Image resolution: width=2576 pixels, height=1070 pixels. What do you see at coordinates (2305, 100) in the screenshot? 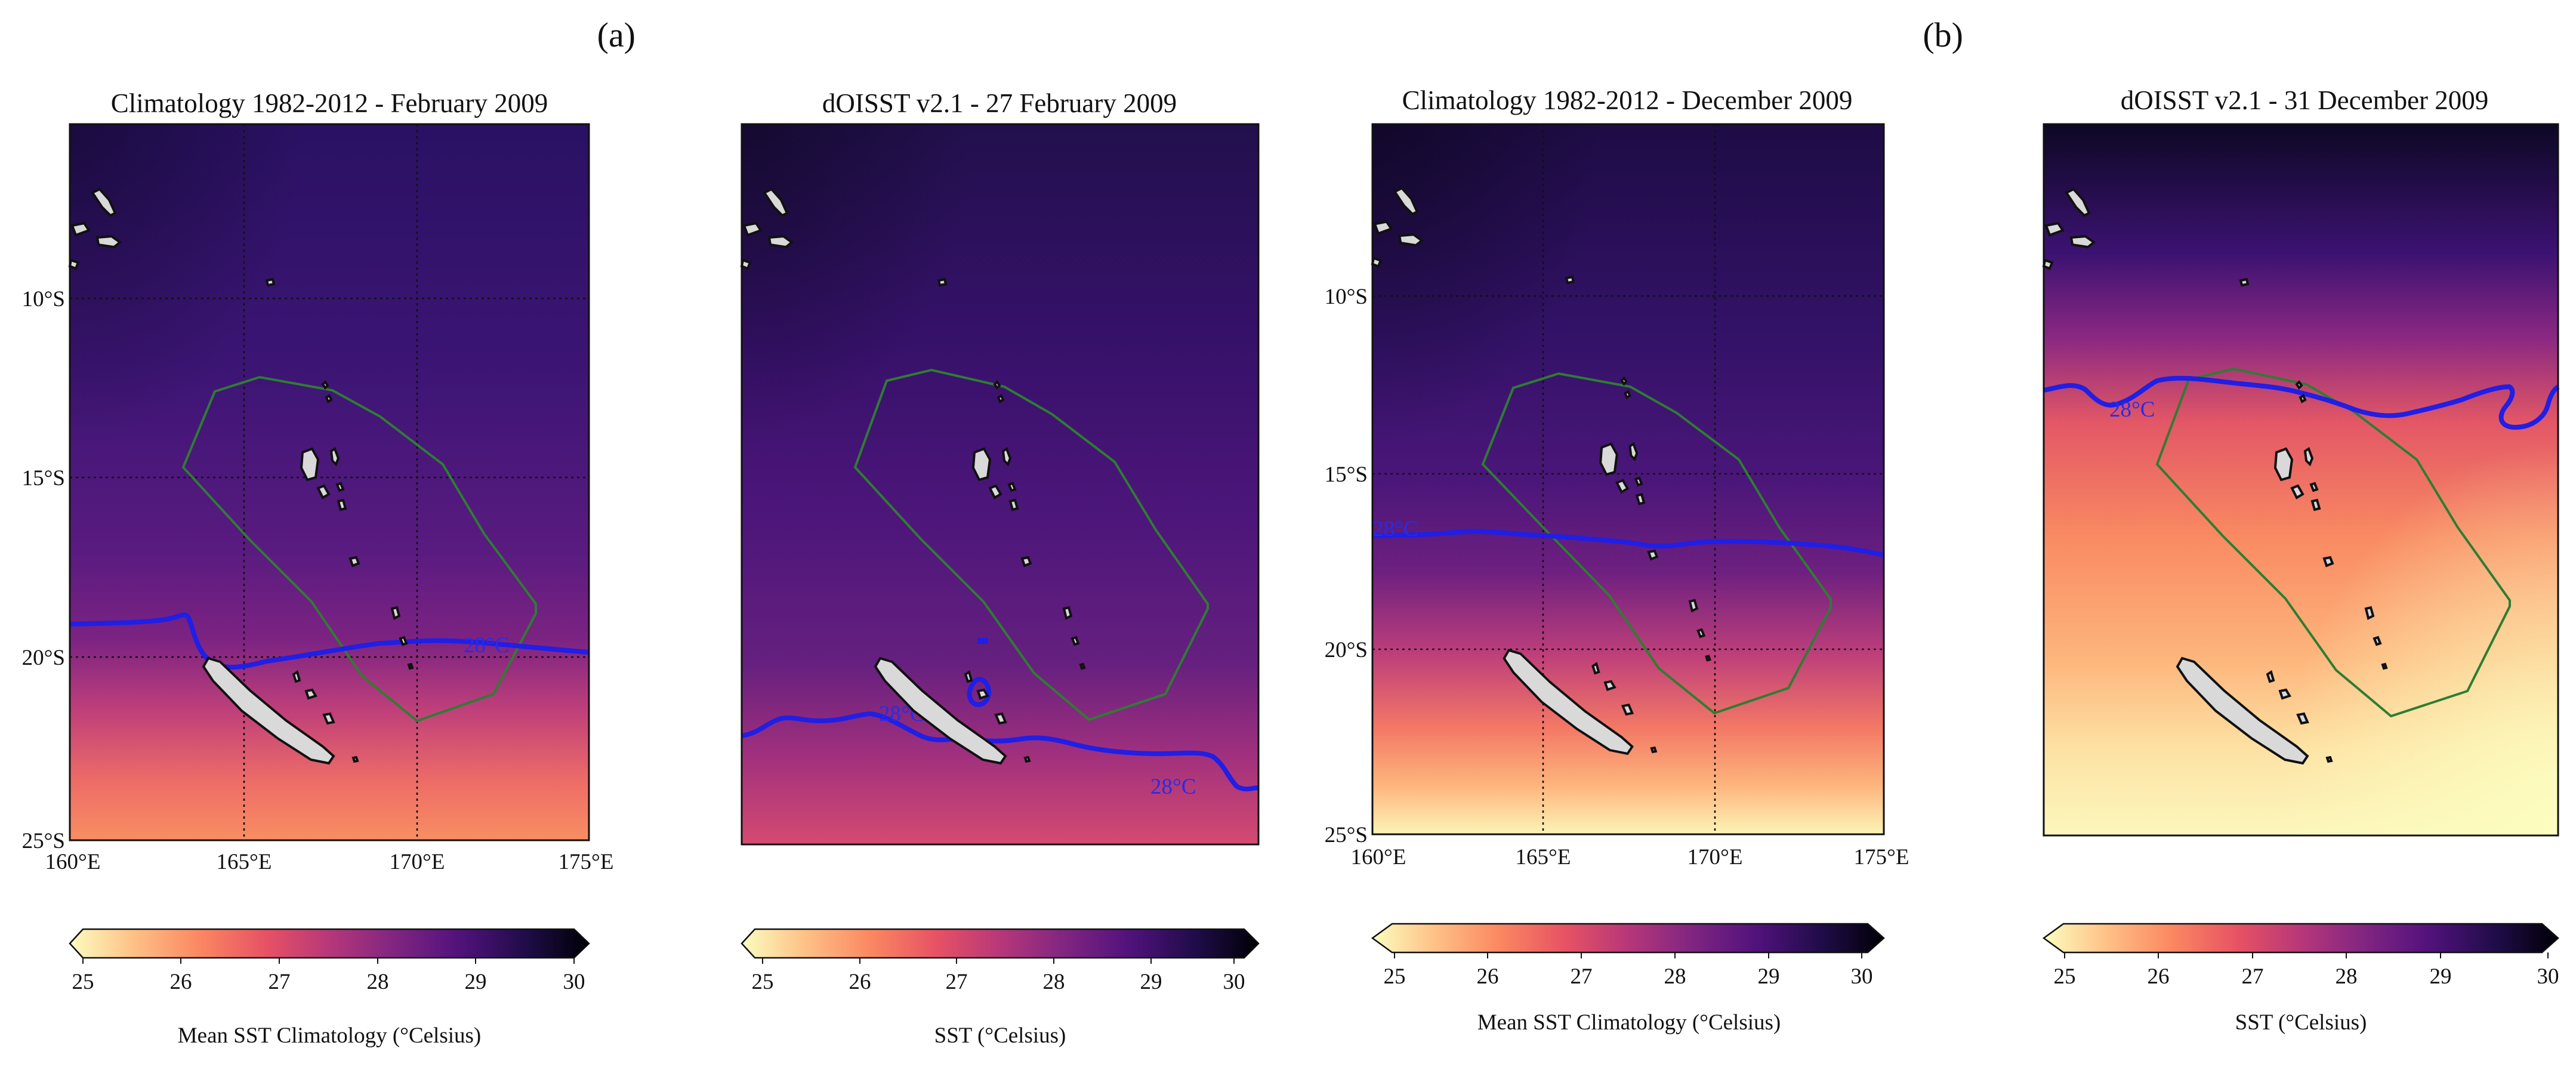
I see `panel-title: dOISST v2.1 - 31 December 2009` at bounding box center [2305, 100].